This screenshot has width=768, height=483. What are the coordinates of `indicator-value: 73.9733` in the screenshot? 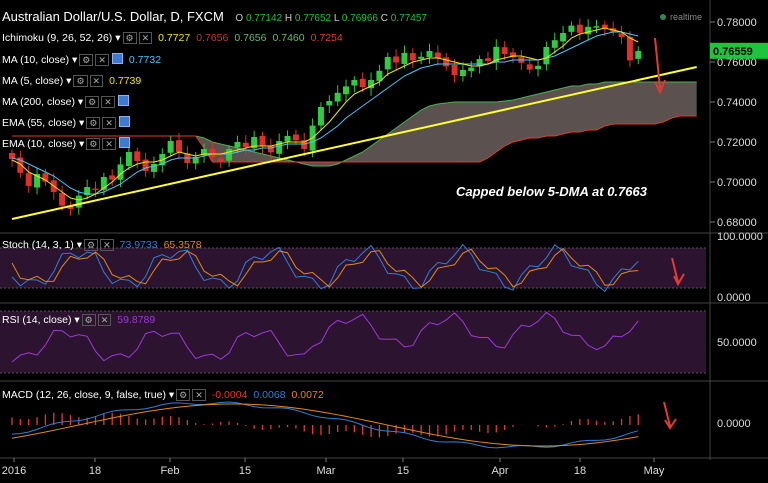 It's located at (138, 245).